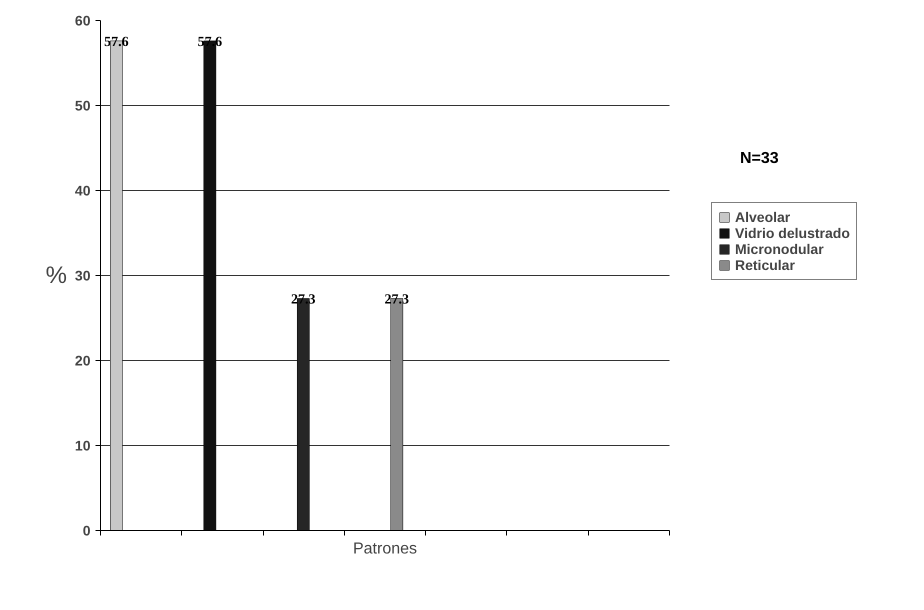 The image size is (924, 610). What do you see at coordinates (116, 42) in the screenshot?
I see `data-label: 57.6` at bounding box center [116, 42].